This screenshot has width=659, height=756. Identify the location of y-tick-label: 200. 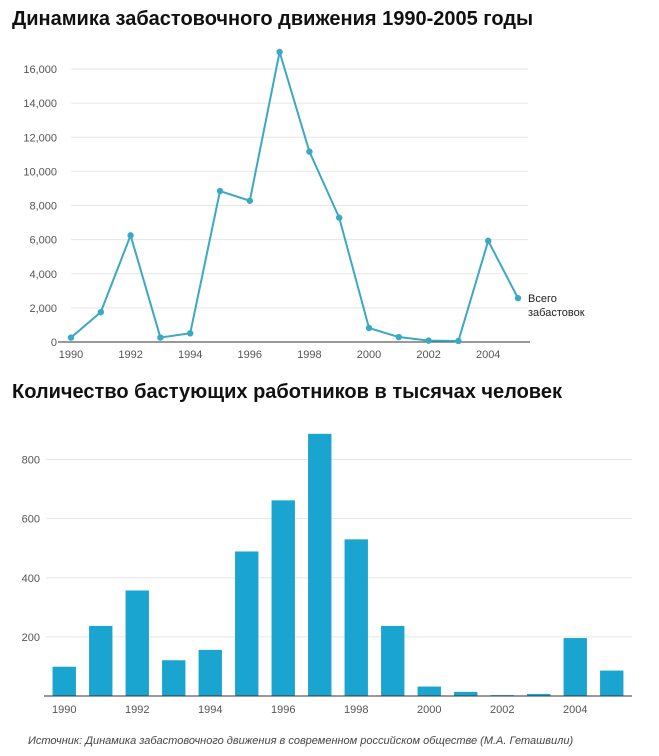
(31, 638).